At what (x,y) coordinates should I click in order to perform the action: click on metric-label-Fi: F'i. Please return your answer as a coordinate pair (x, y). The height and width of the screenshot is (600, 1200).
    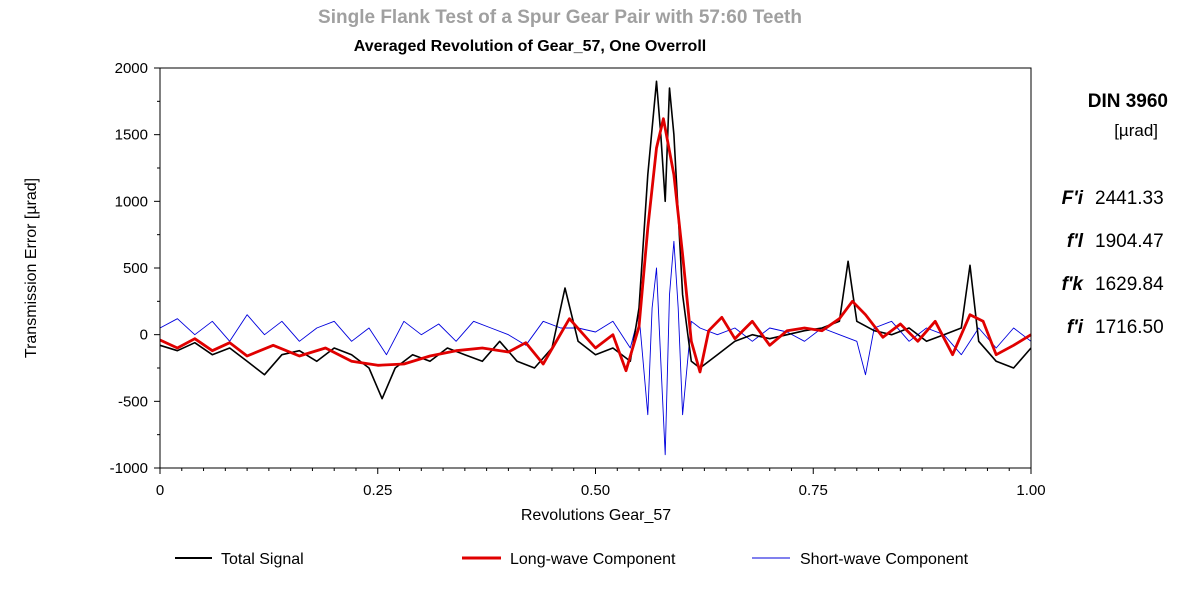
    Looking at the image, I should click on (1073, 198).